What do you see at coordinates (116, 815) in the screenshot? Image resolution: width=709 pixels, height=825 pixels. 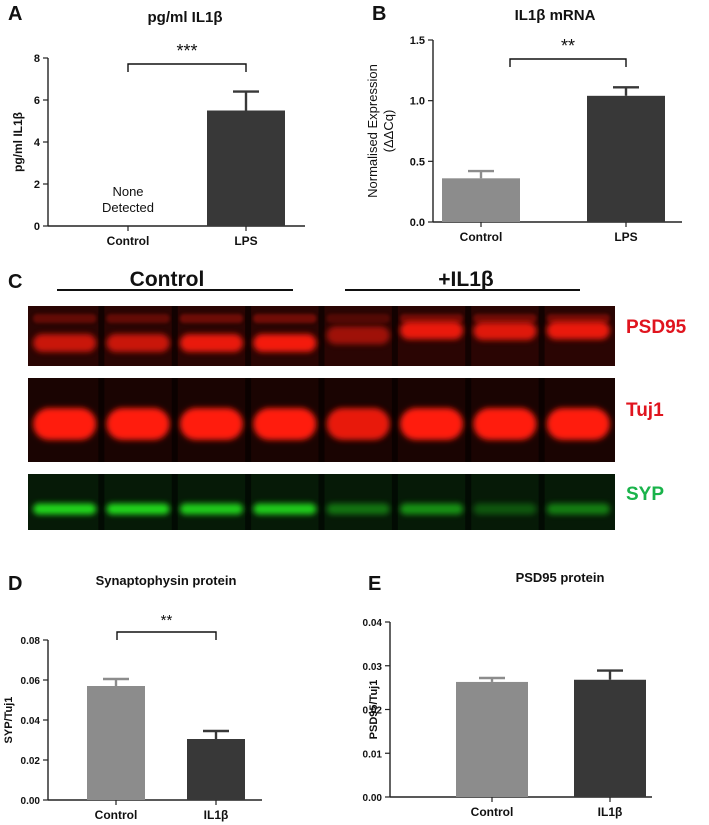 I see `category-label-d-control: Control` at bounding box center [116, 815].